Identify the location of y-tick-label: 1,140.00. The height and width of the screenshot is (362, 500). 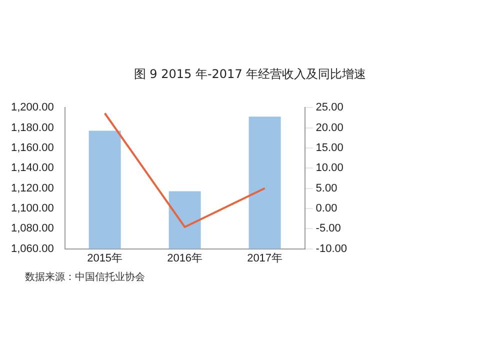
(32, 168).